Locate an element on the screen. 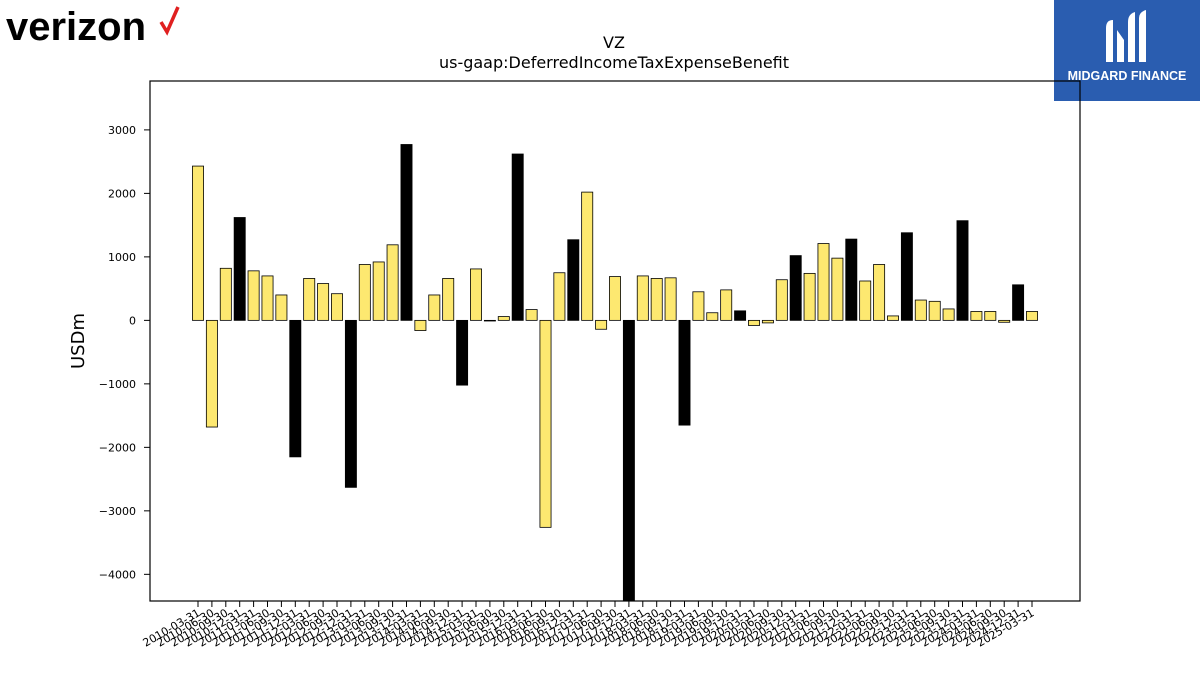  y-tick-label: 2000 is located at coordinates (122, 193).